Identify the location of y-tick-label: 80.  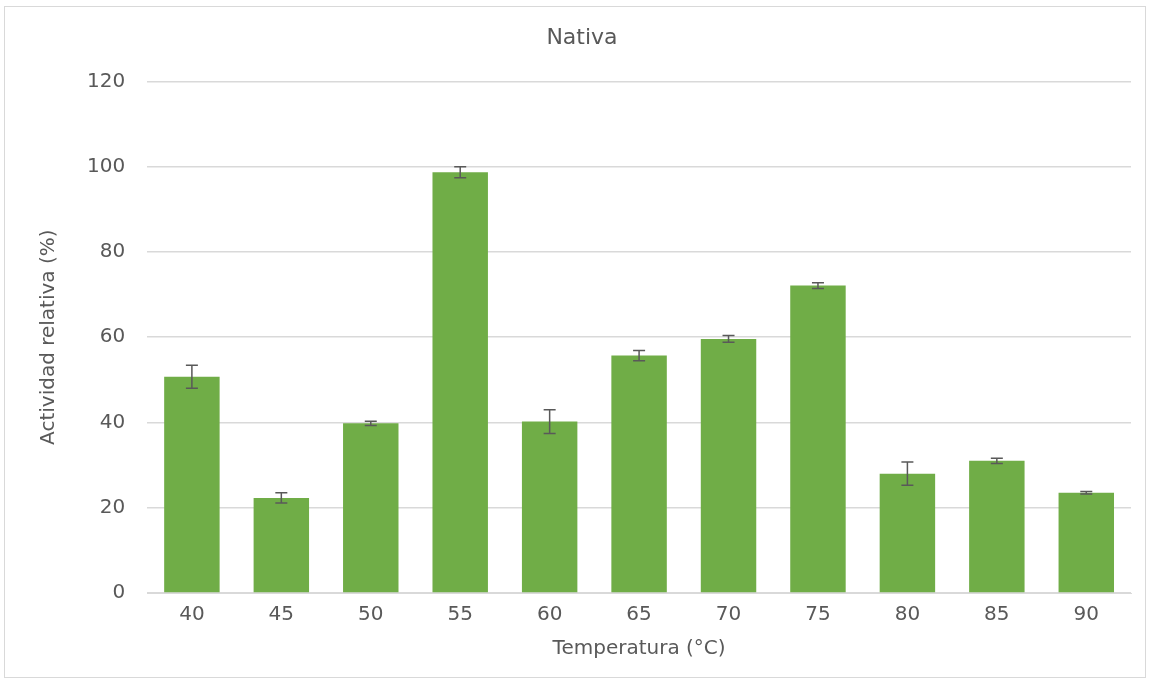
(112, 250).